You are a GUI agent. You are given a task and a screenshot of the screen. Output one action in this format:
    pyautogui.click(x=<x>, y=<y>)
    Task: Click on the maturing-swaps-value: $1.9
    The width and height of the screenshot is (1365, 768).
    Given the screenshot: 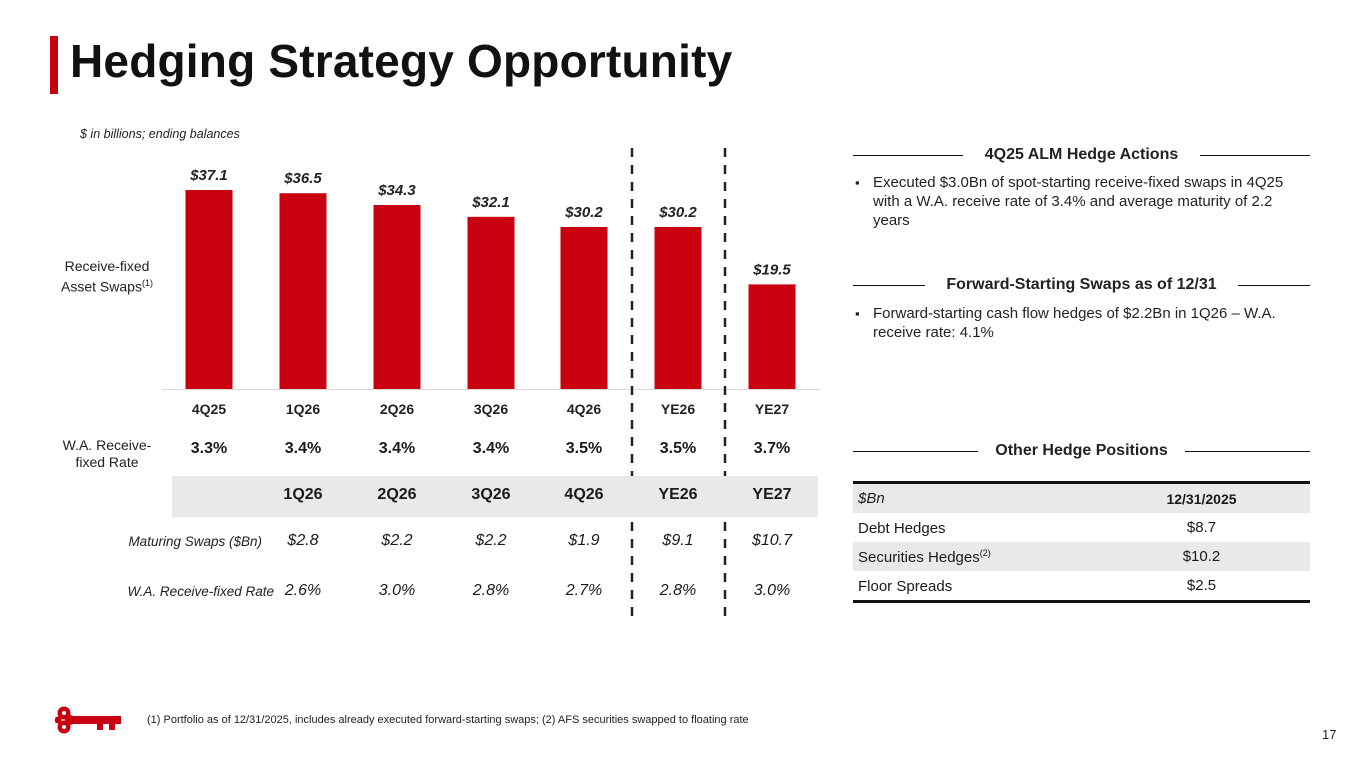 What is the action you would take?
    pyautogui.click(x=584, y=540)
    